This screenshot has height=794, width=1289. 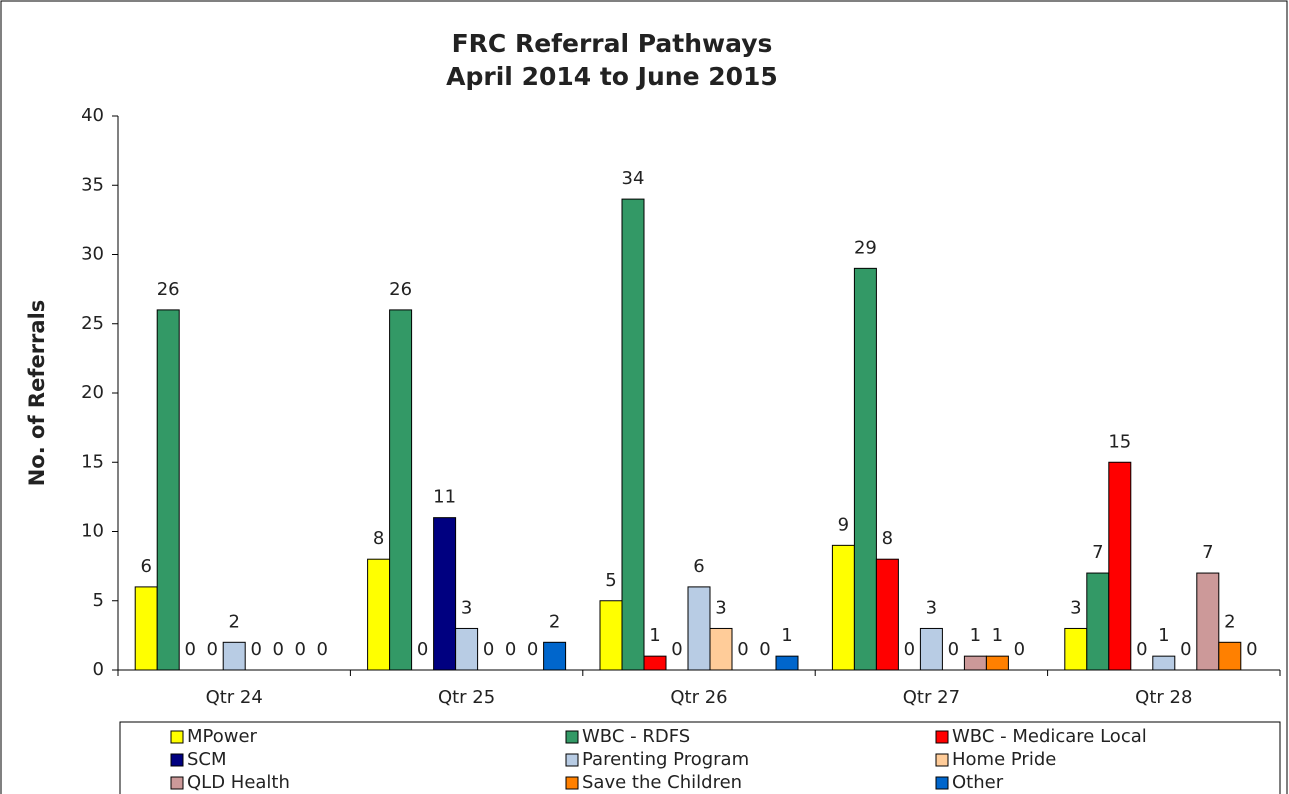 What do you see at coordinates (466, 697) in the screenshot?
I see `x-tick-label: Qtr 25` at bounding box center [466, 697].